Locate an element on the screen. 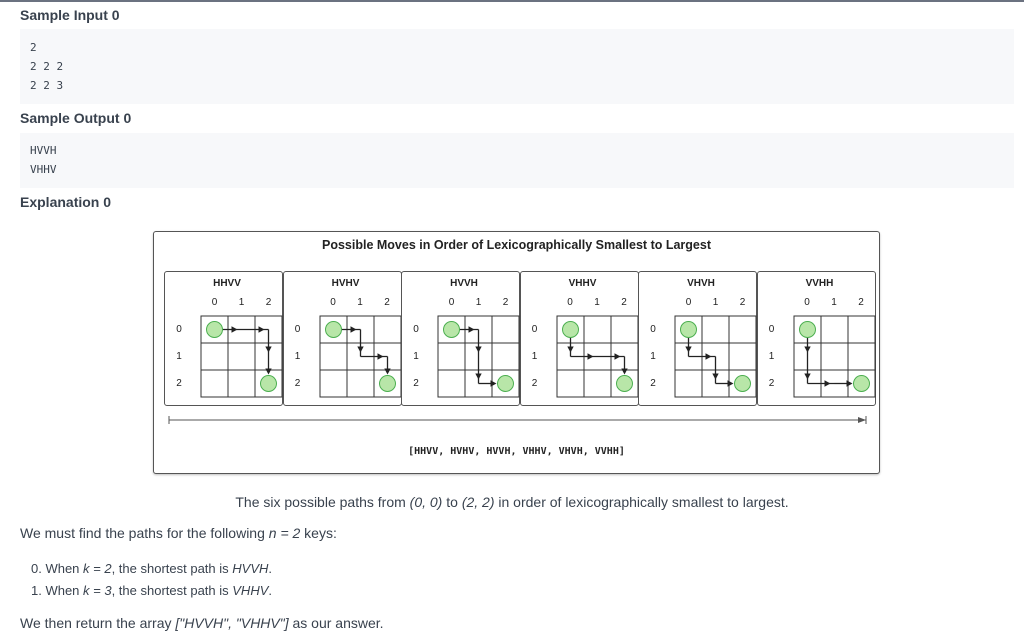  code-line: 2 2 2 is located at coordinates (47, 66).